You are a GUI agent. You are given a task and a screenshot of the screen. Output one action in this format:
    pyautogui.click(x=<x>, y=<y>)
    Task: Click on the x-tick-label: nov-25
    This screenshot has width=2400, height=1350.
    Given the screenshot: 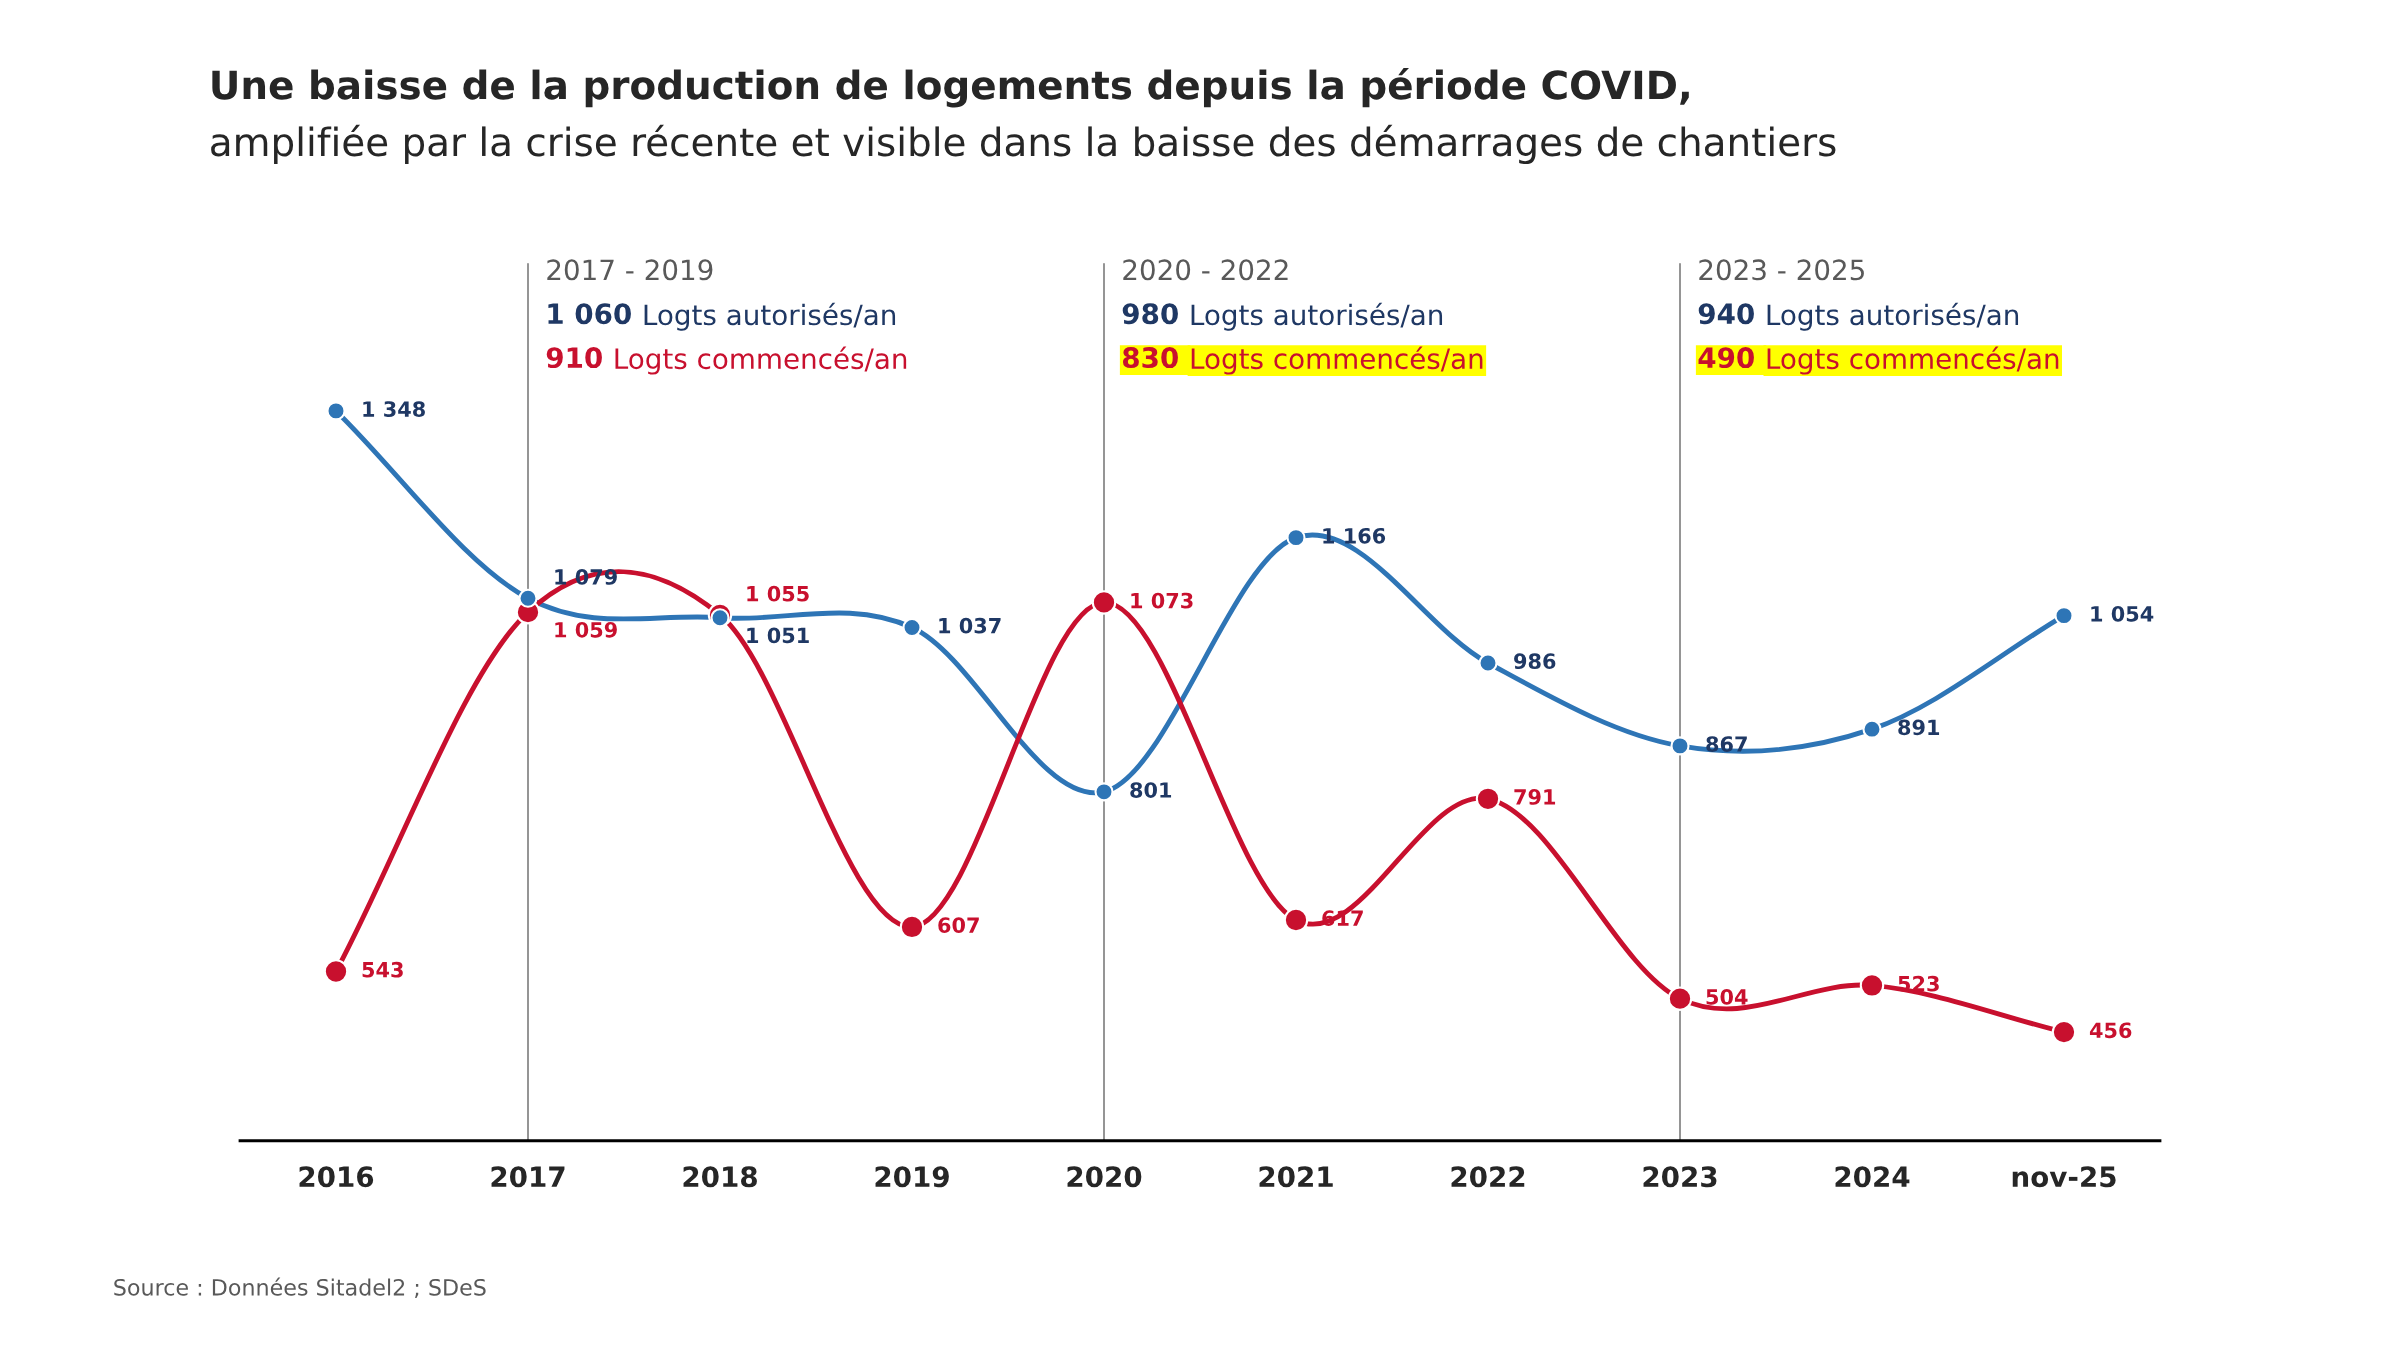 What is the action you would take?
    pyautogui.click(x=2064, y=1177)
    